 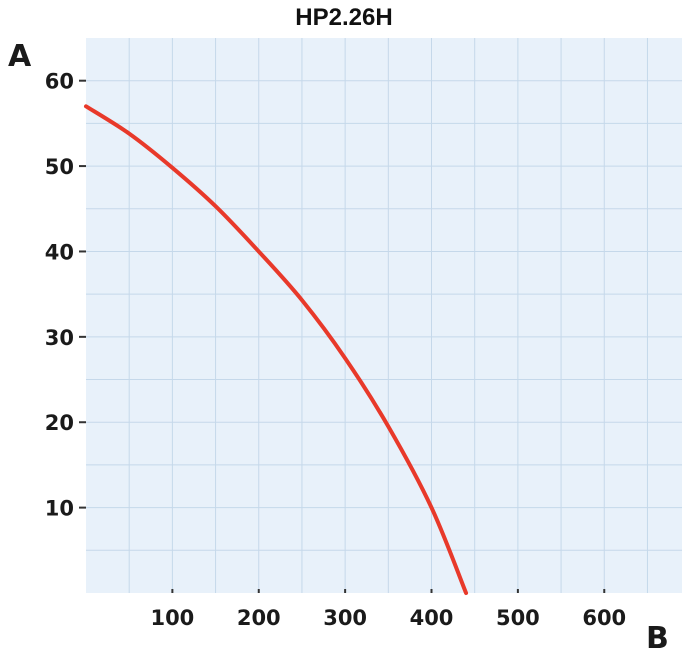 I want to click on x-tick-label: 400, so click(x=432, y=618).